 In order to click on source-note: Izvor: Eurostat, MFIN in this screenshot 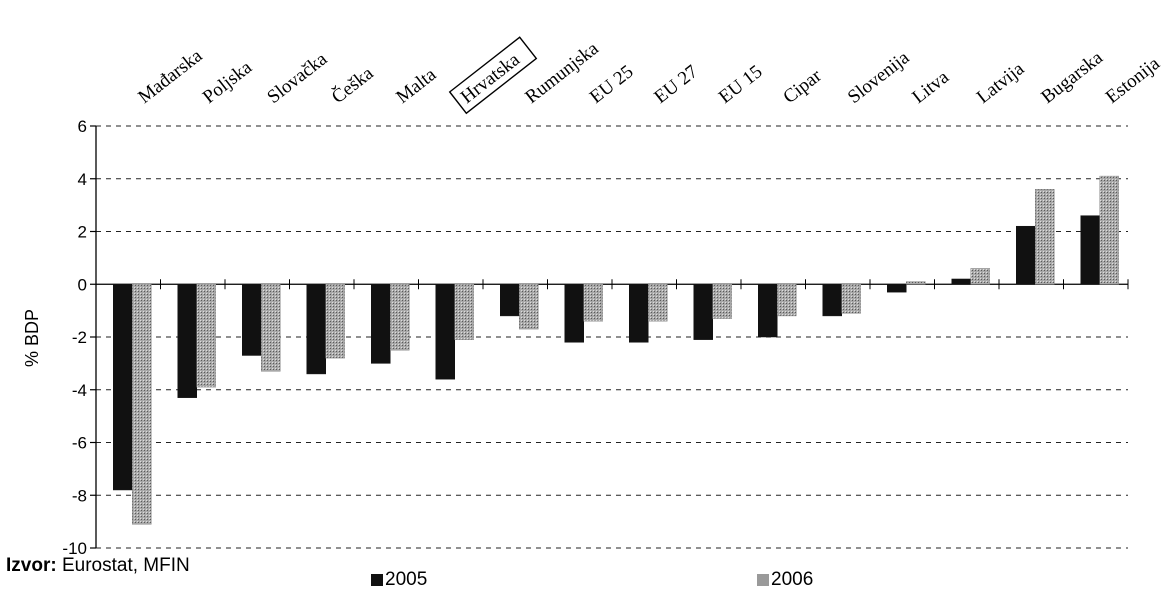, I will do `click(98, 566)`.